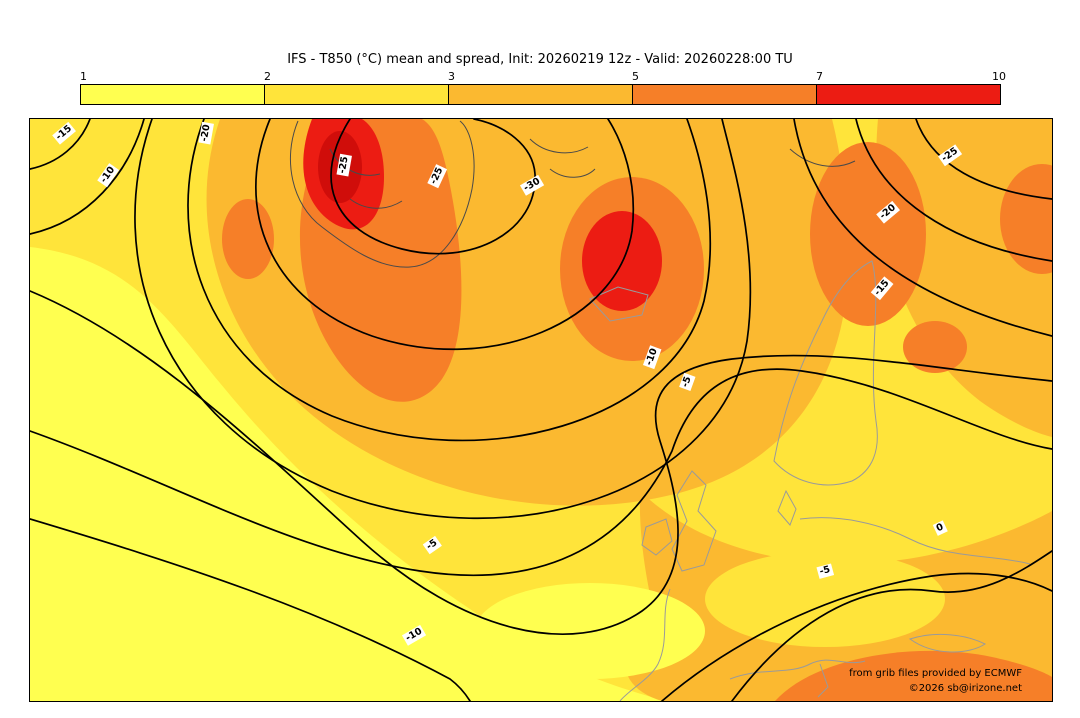  Describe the element at coordinates (825, 373) in the screenshot. I see `scandinavia-coastline` at that location.